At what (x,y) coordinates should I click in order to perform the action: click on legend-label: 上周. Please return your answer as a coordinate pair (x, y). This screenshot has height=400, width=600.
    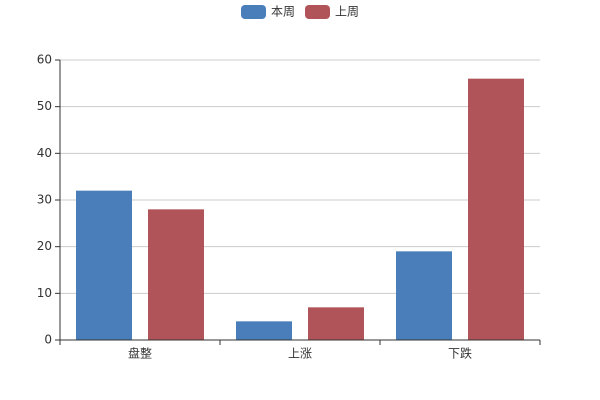
    Looking at the image, I should click on (347, 12).